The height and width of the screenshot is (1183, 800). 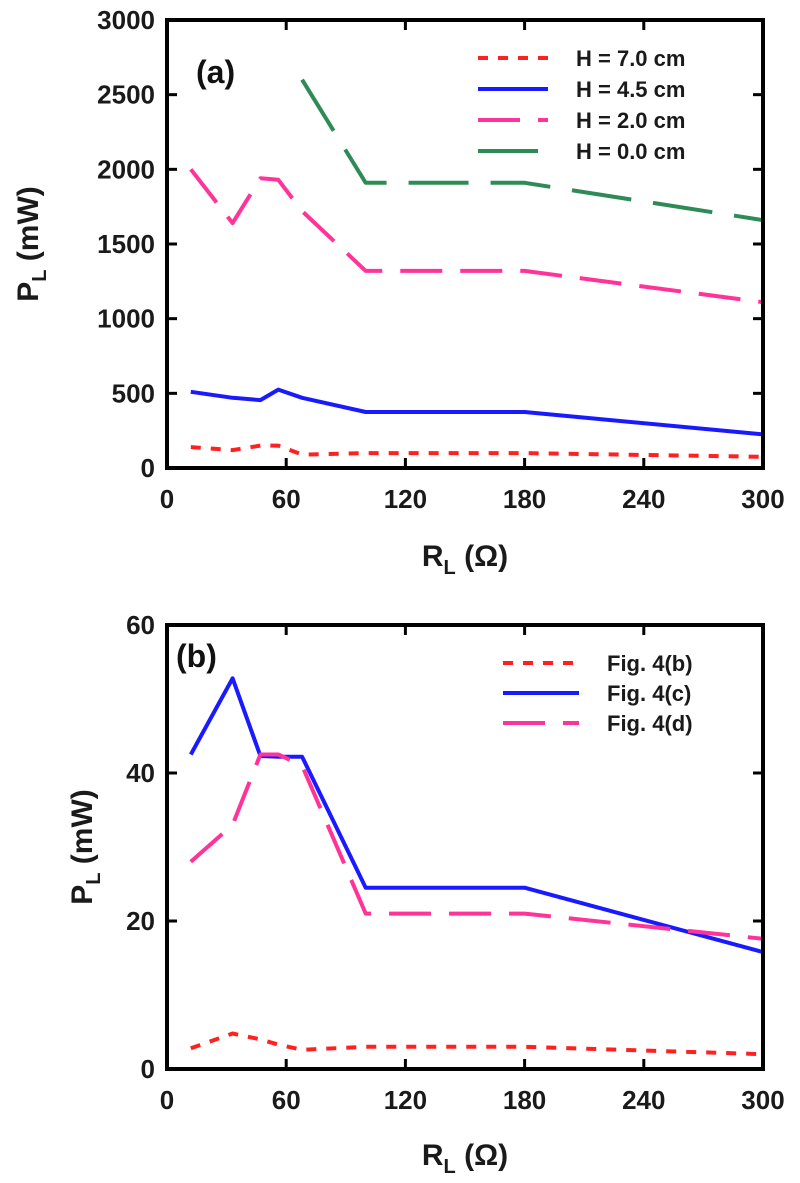 What do you see at coordinates (630, 151) in the screenshot?
I see `legend-label-a-4: H = 0.0 cm` at bounding box center [630, 151].